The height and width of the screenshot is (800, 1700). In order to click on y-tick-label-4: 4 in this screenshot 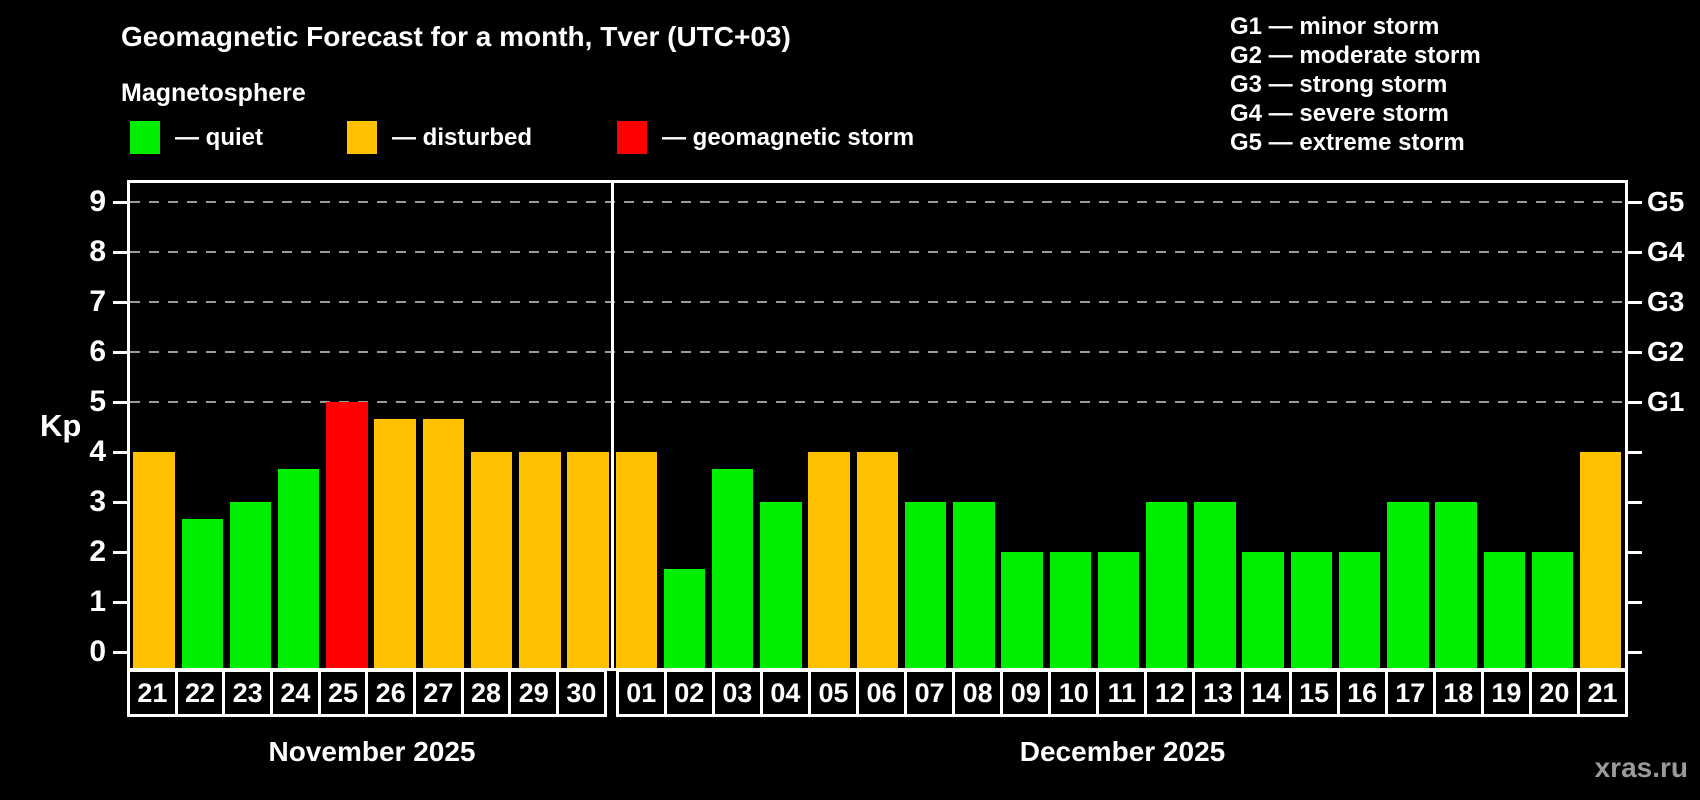, I will do `click(97, 451)`.